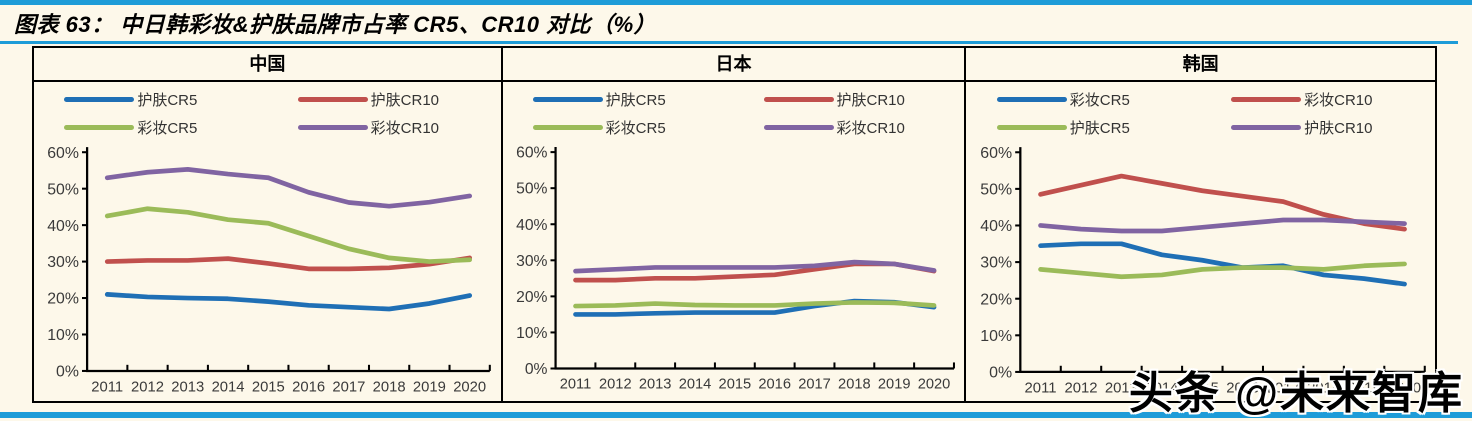 The width and height of the screenshot is (1472, 421). Describe the element at coordinates (733, 65) in the screenshot. I see `panel-header-japan: 日本` at that location.